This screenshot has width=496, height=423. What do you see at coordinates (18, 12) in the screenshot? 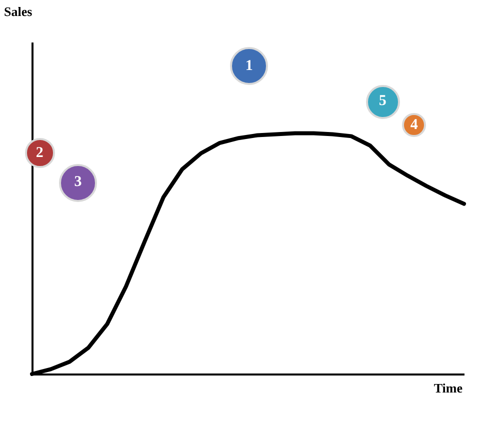
I see `text: Sales` at bounding box center [18, 12].